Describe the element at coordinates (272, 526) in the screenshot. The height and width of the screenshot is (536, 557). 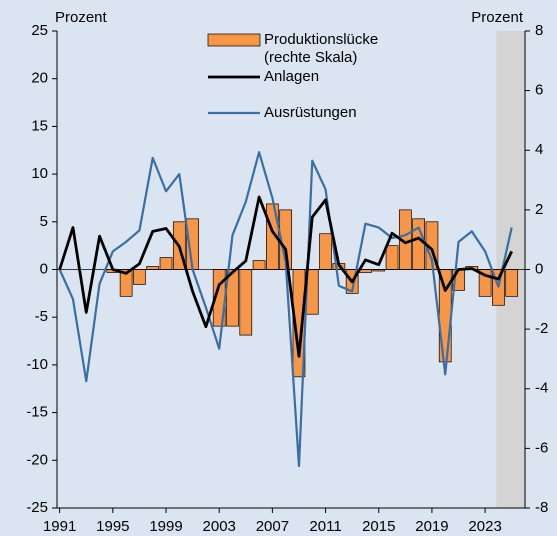
I see `x-tick-label: 2007` at that location.